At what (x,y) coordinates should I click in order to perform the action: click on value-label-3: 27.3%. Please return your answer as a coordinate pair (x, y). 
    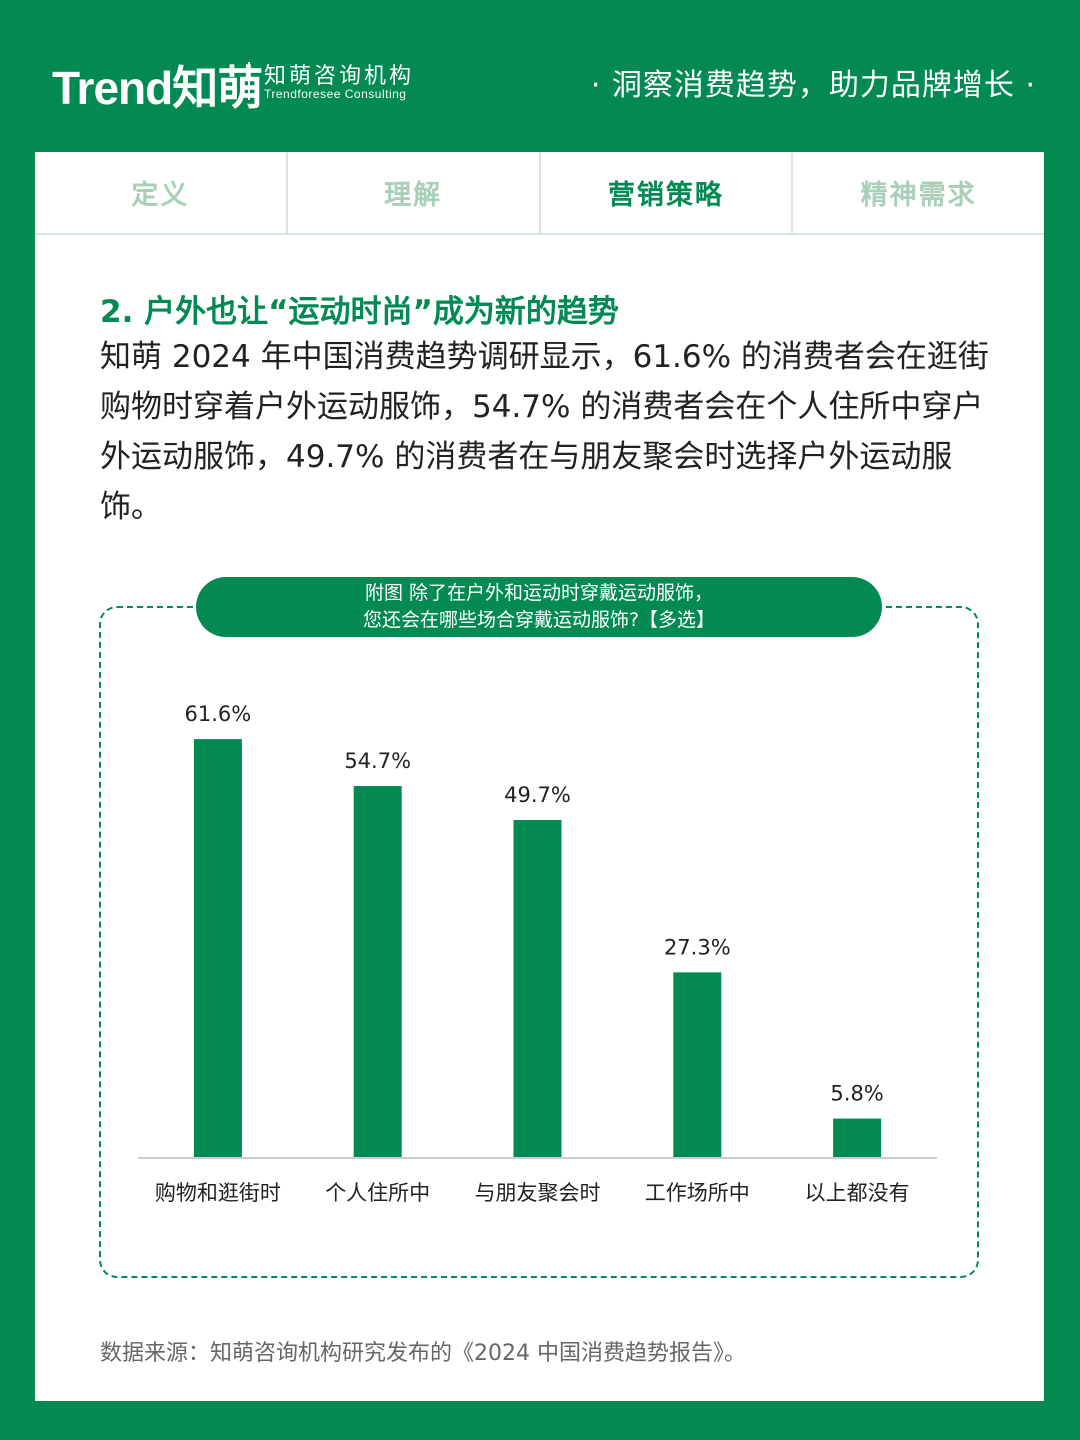
    Looking at the image, I should click on (697, 947).